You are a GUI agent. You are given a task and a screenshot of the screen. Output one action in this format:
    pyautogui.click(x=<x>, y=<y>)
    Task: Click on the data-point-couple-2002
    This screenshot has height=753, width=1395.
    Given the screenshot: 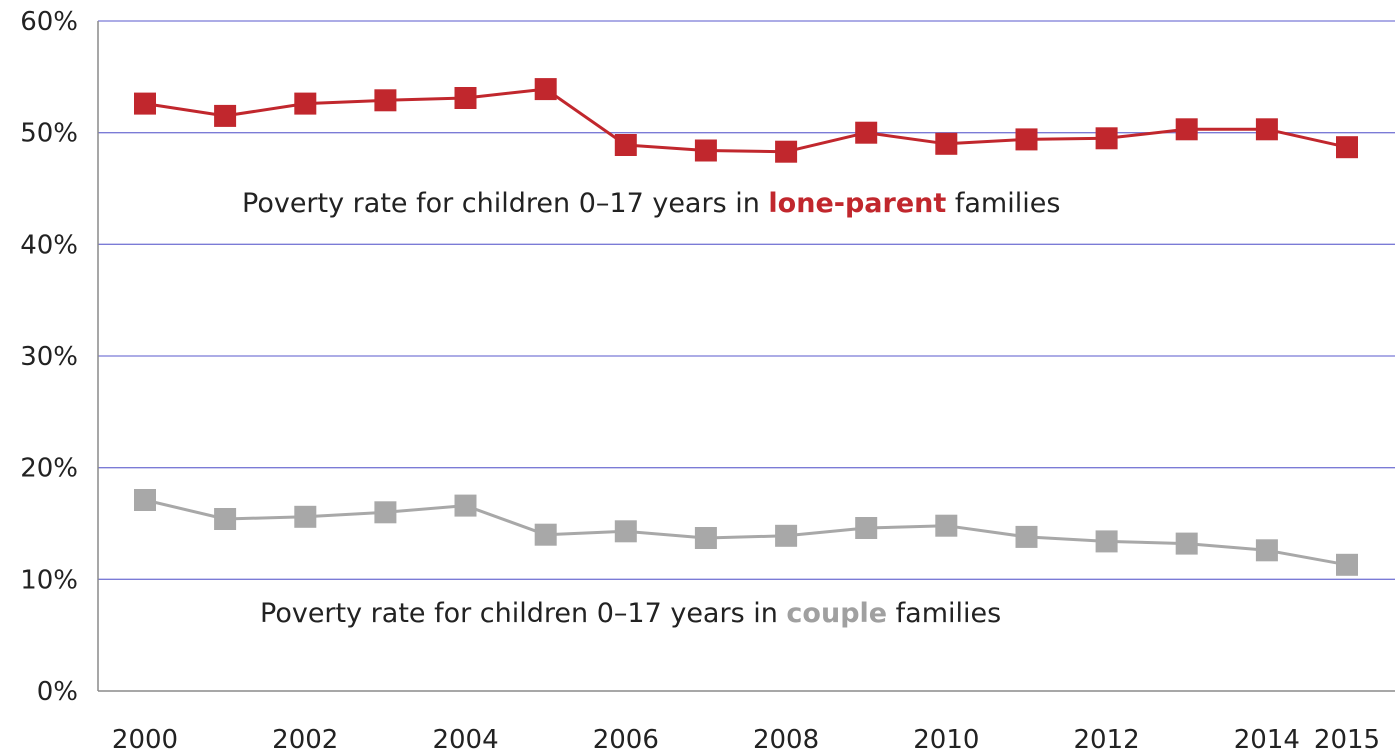 What is the action you would take?
    pyautogui.click(x=305, y=516)
    